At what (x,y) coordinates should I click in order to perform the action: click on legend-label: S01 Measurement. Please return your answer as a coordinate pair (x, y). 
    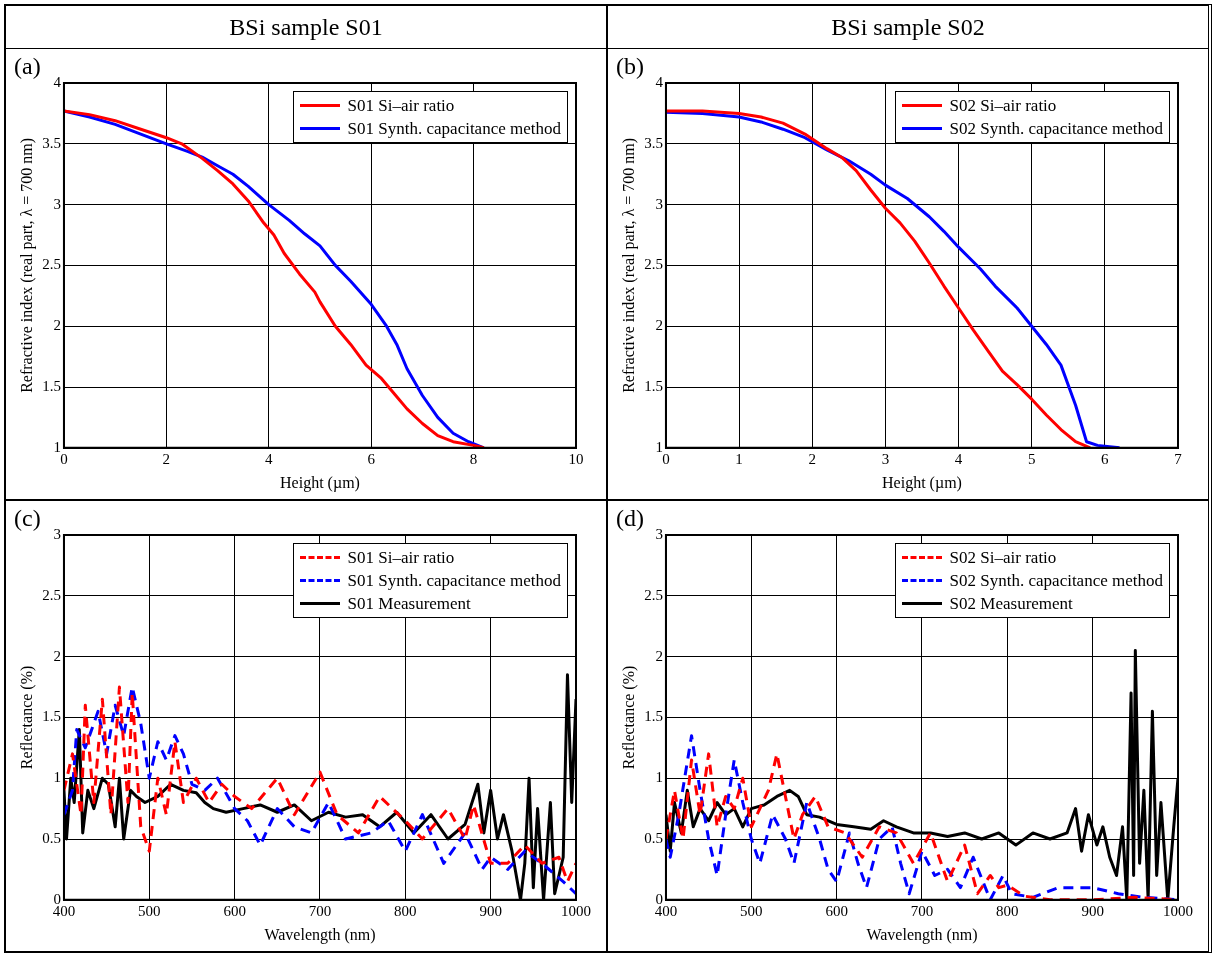
    Looking at the image, I should click on (409, 603).